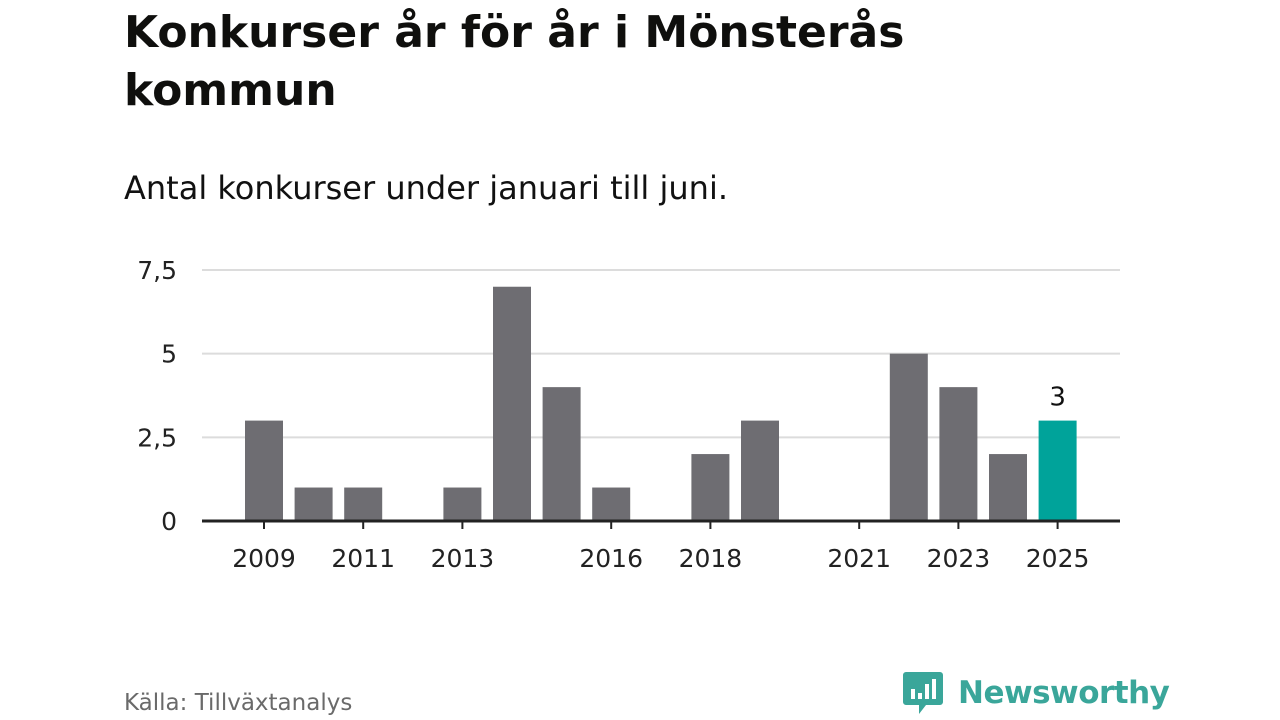  Describe the element at coordinates (463, 558) in the screenshot. I see `x-tick-label: 2013` at that location.